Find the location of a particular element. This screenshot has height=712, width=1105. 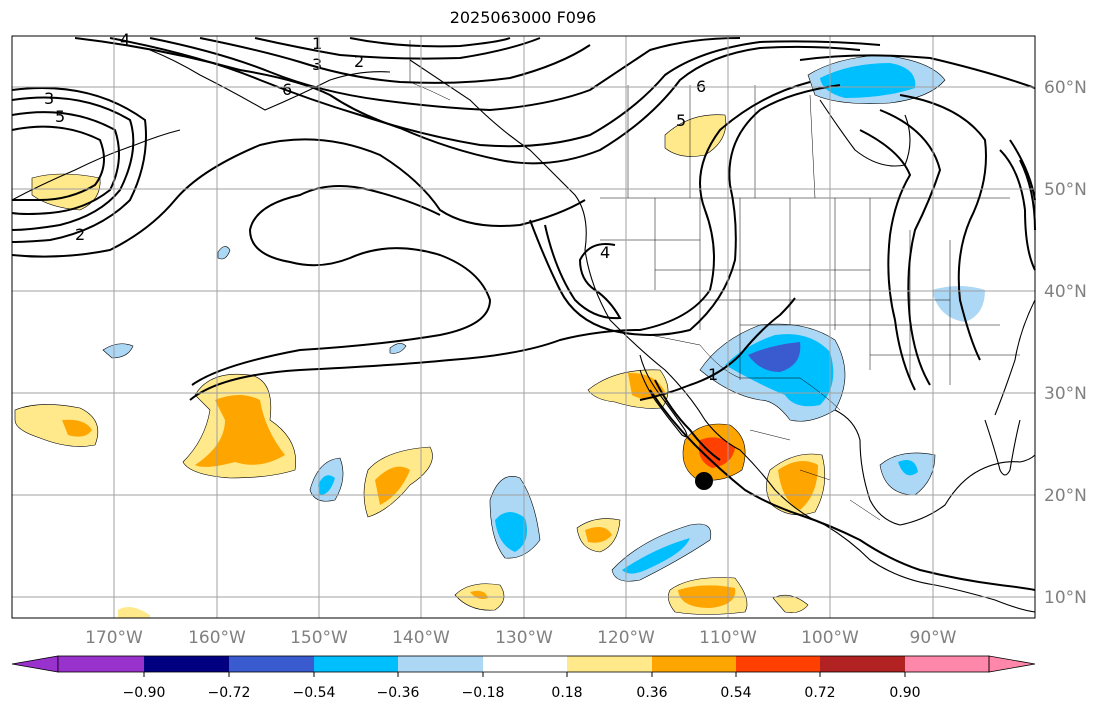

anomaly-fill-small-1-core is located at coordinates (326, 485).